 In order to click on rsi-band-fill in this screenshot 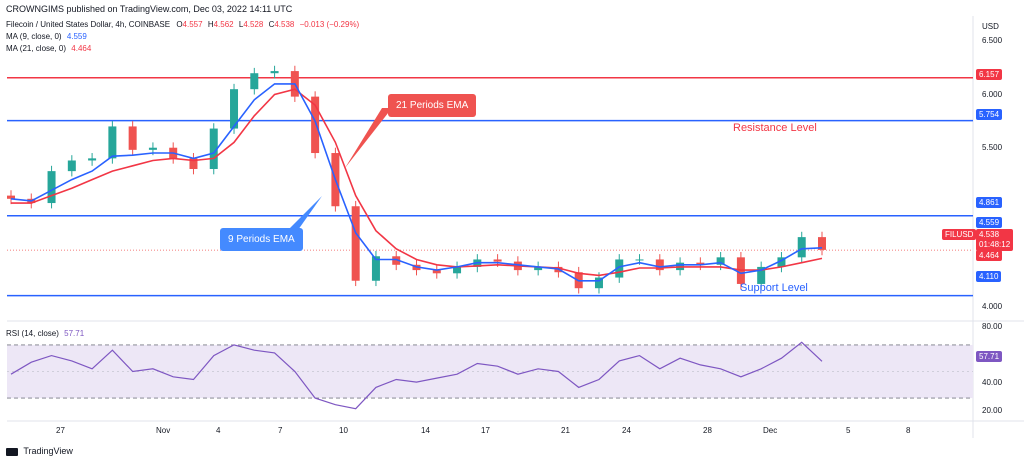, I will do `click(490, 371)`.